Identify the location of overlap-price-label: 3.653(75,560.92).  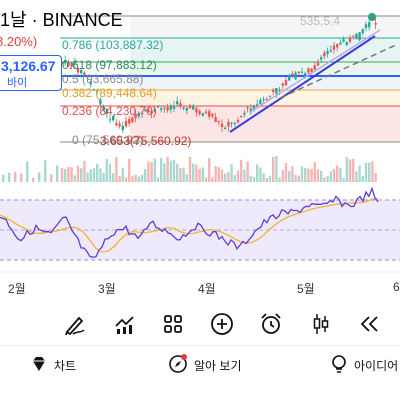
(146, 141).